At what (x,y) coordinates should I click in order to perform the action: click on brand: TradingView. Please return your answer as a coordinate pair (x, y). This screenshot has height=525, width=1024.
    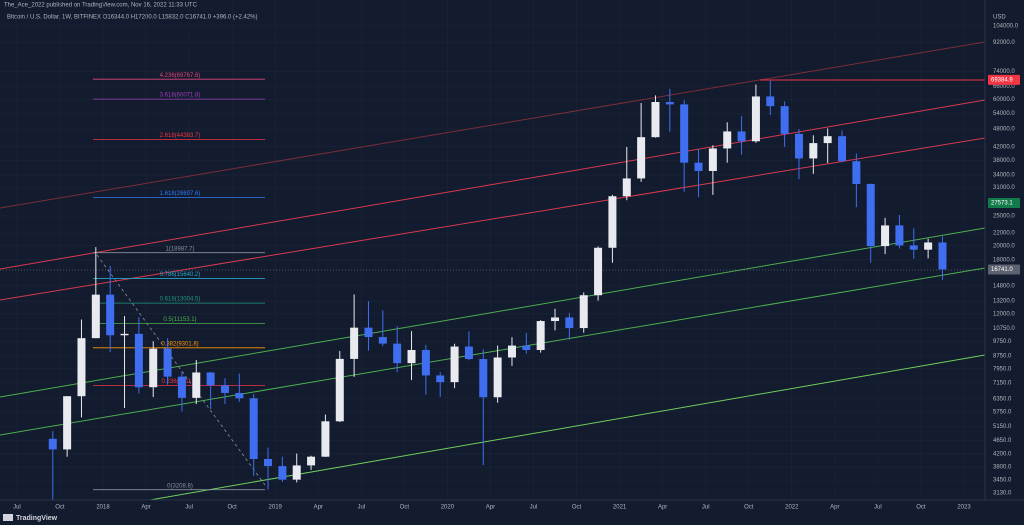
    Looking at the image, I should click on (37, 518).